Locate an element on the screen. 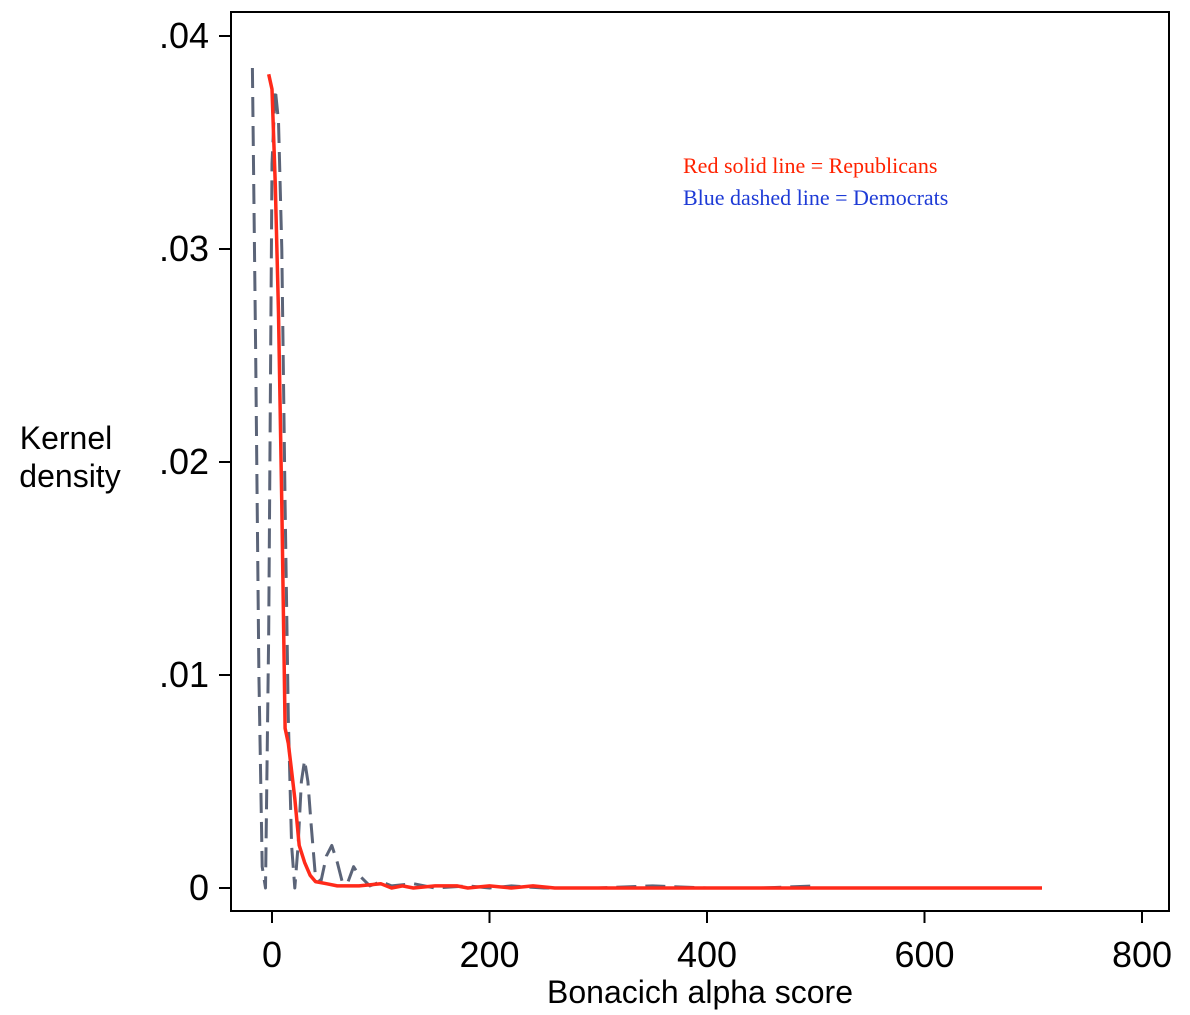  y-axis-label-line2: density is located at coordinates (69, 476).